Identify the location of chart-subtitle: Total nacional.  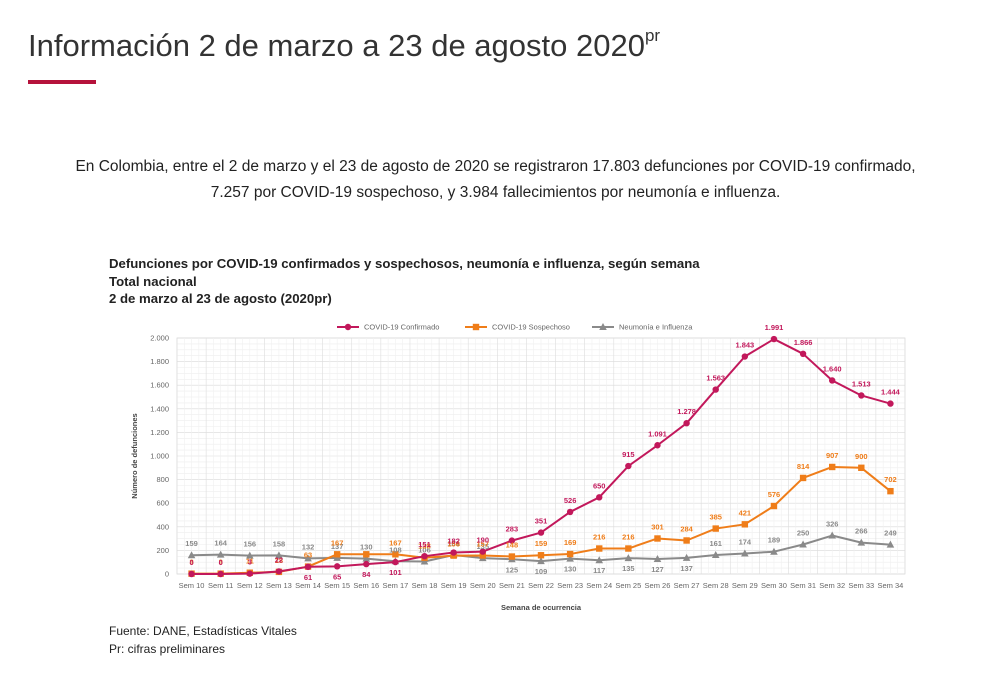
(153, 281).